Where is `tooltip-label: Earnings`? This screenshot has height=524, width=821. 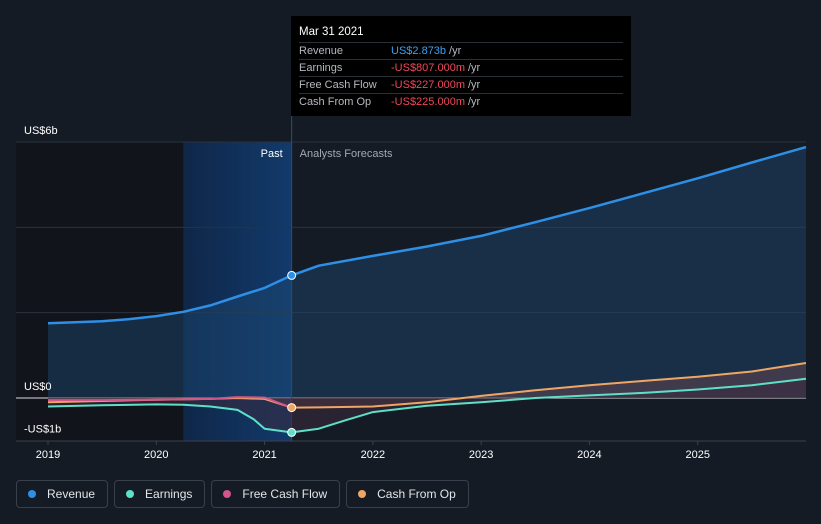
tooltip-label: Earnings is located at coordinates (321, 68).